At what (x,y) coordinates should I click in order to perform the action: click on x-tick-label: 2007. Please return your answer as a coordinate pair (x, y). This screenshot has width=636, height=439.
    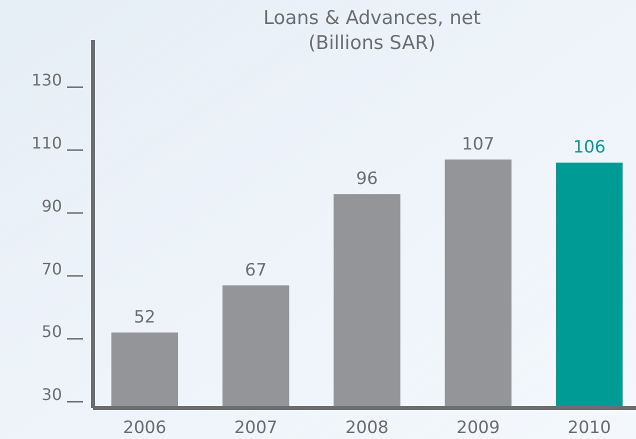
    Looking at the image, I should click on (256, 428).